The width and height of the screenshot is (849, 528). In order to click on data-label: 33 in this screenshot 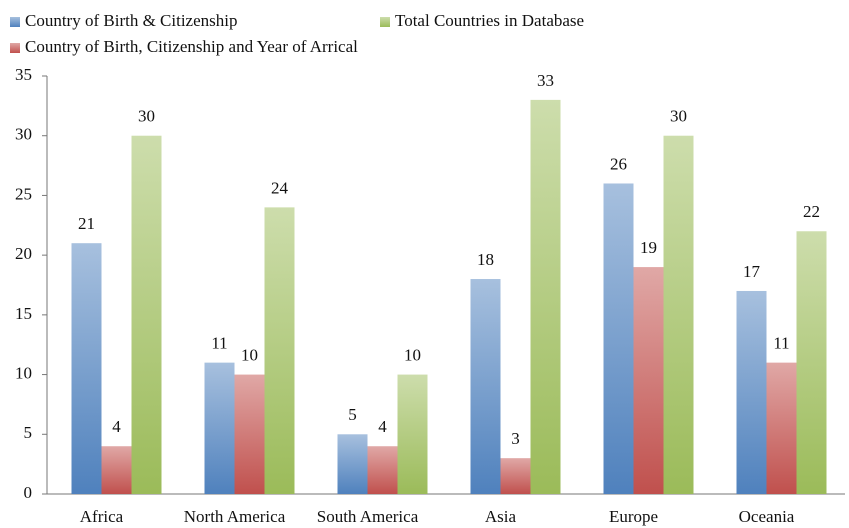, I will do `click(545, 80)`.